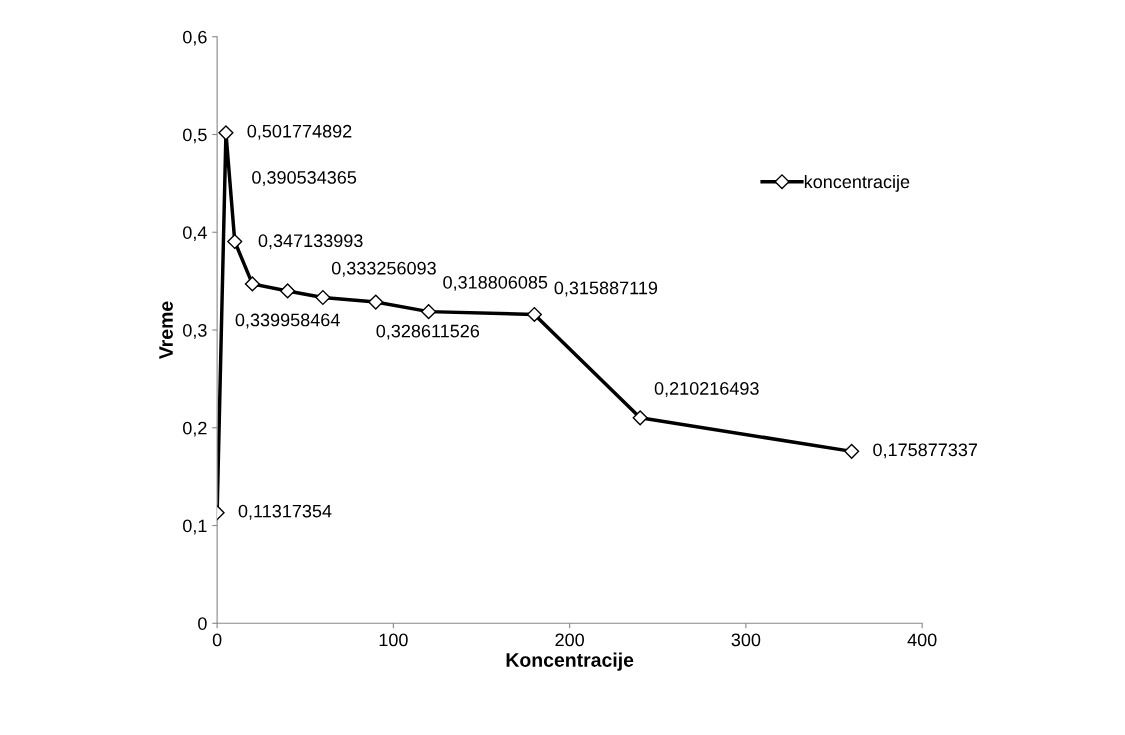 This screenshot has width=1125, height=735. Describe the element at coordinates (606, 289) in the screenshot. I see `data-label: 0,315887119` at that location.